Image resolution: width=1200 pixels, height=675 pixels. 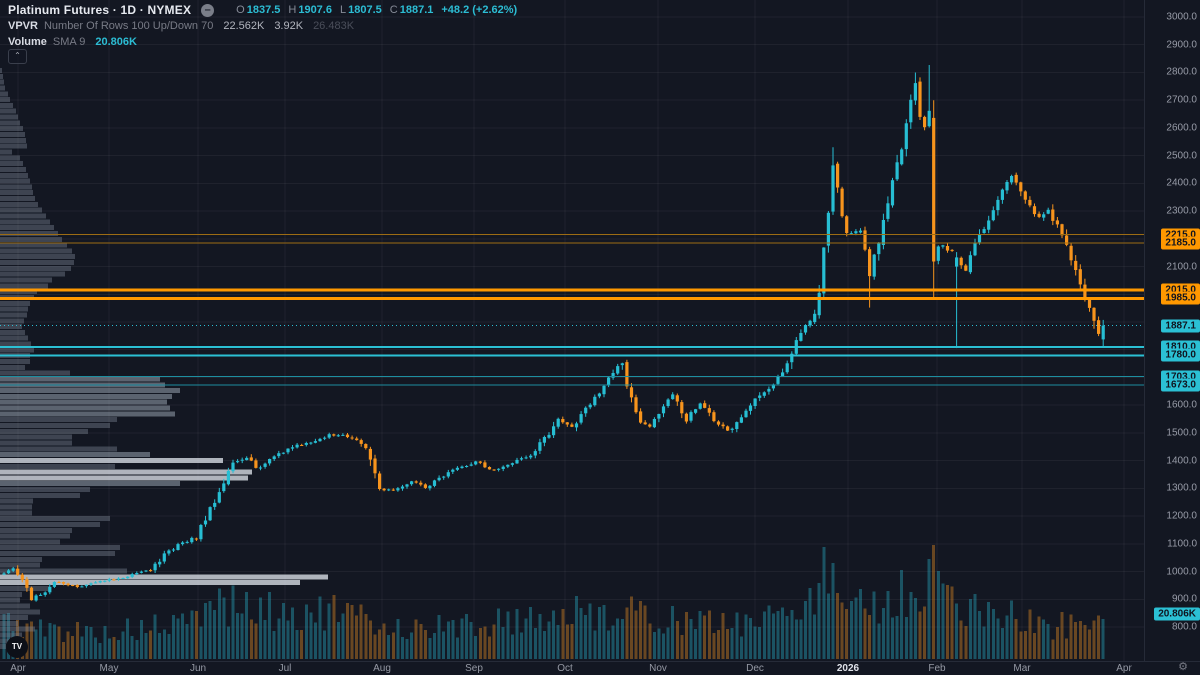 What do you see at coordinates (17, 56) in the screenshot?
I see `collapse-legend-button: ⌃` at bounding box center [17, 56].